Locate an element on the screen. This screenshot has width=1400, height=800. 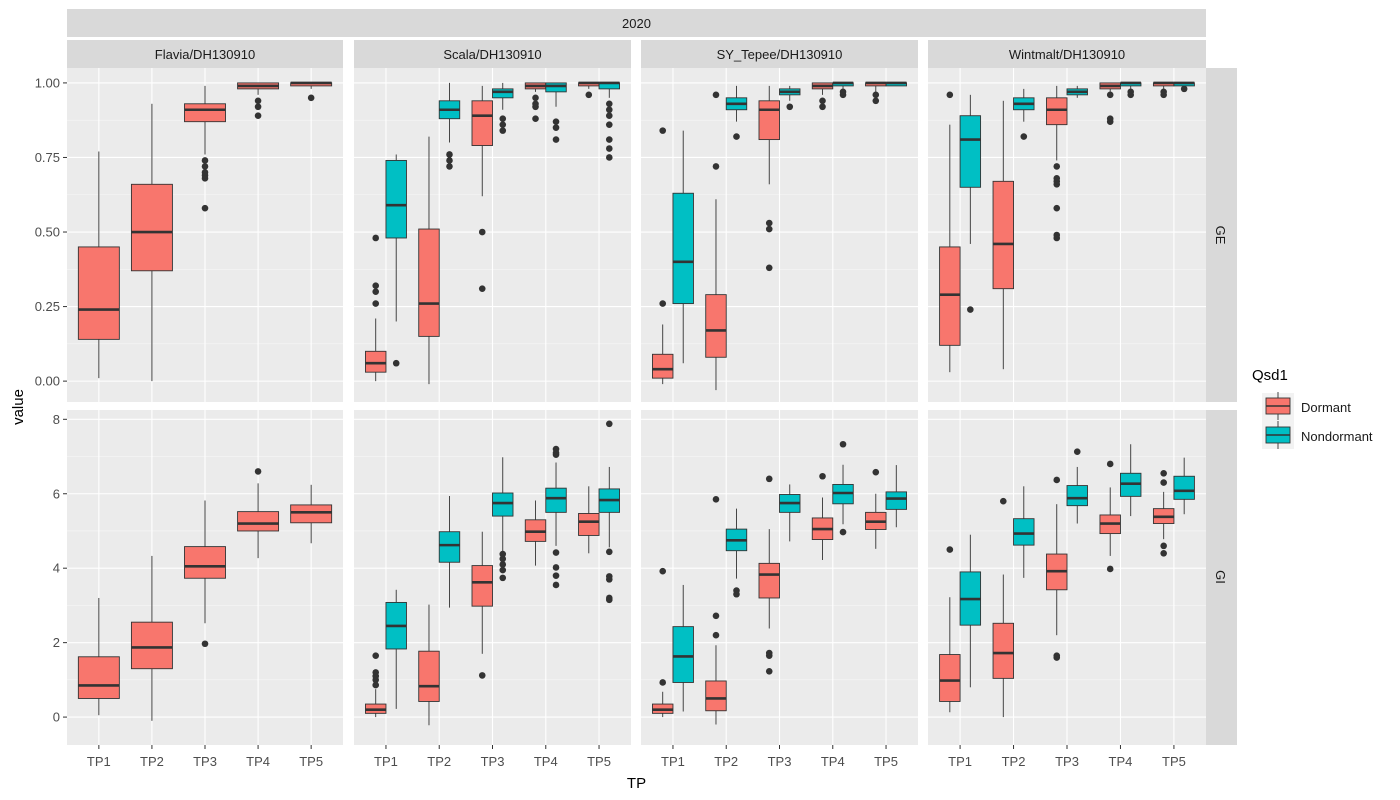
x-tick-label: TP4 is located at coordinates (833, 761).